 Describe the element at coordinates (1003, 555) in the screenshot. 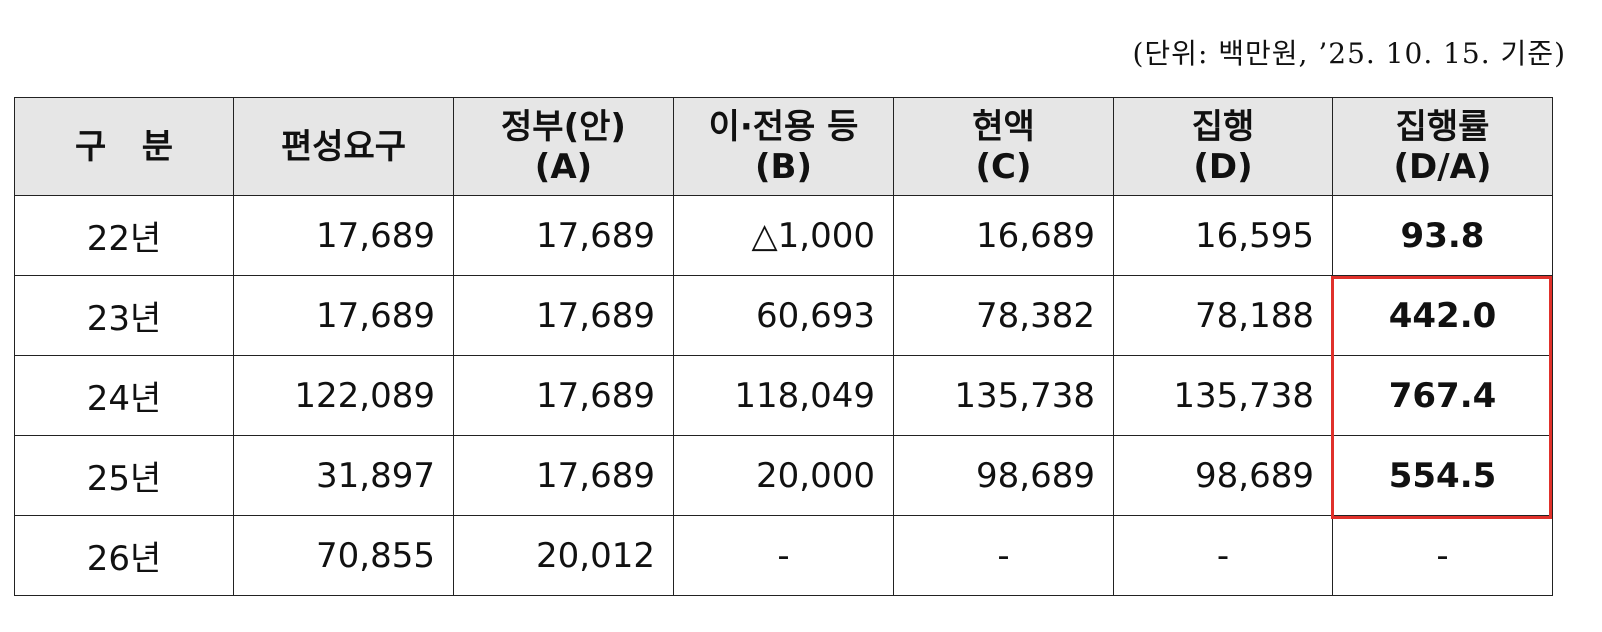

I see `cell-current-c: -` at that location.